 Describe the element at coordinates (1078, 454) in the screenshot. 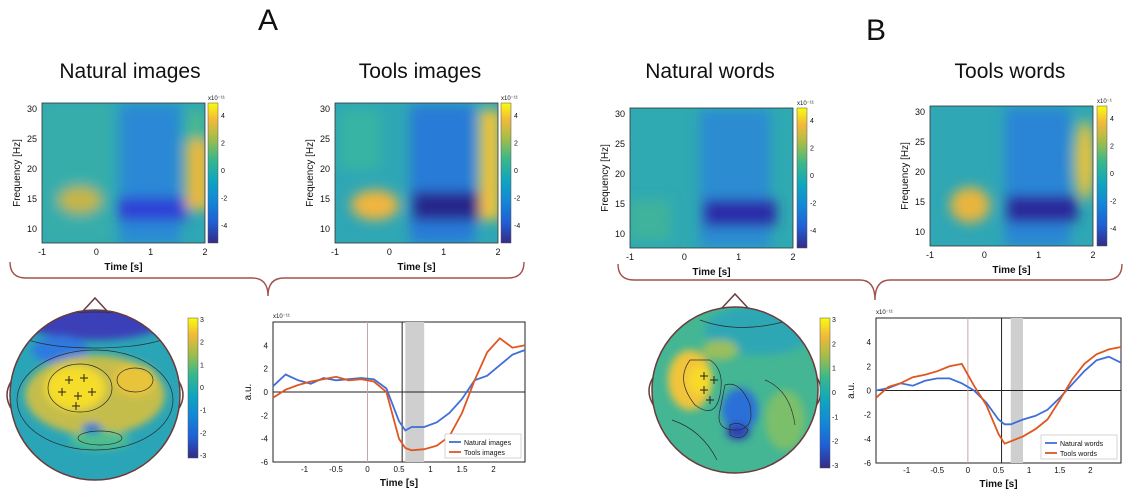

I see `legend-label-1: Tools words` at that location.